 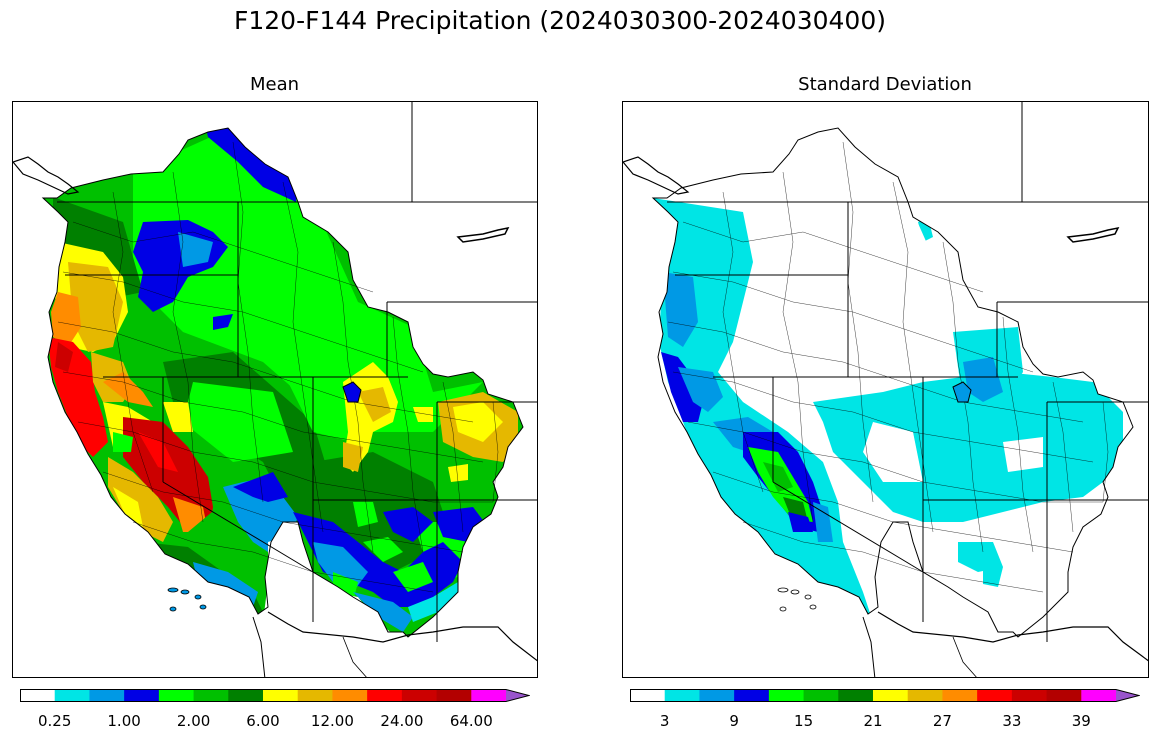 I want to click on std-colorbar-outline, so click(x=885, y=695).